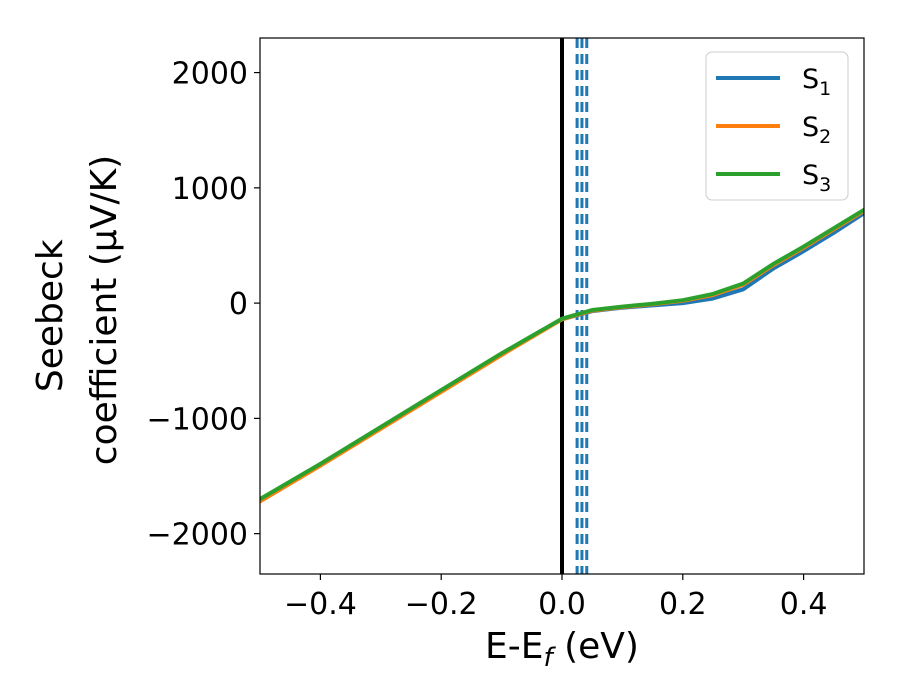 This screenshot has width=900, height=700. I want to click on vertical-lines, so click(574, 306).